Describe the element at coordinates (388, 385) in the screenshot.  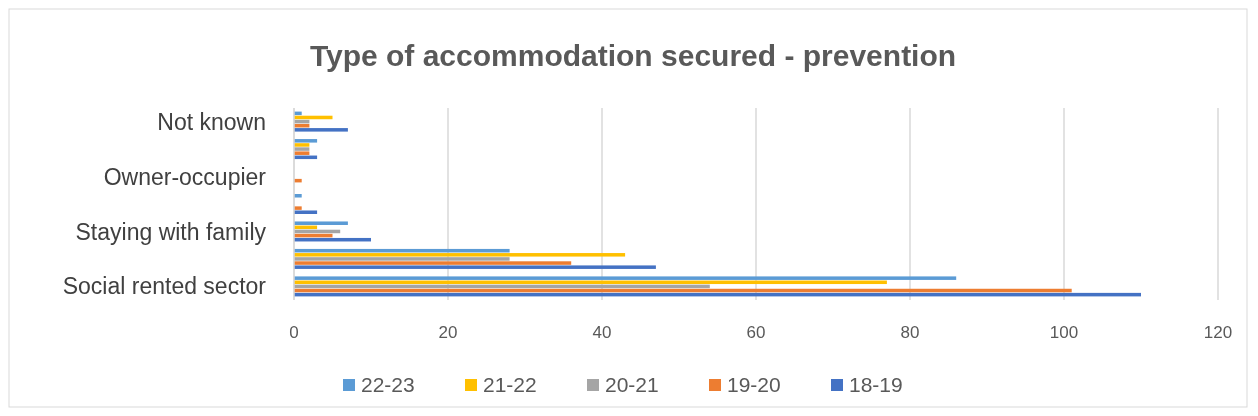
I see `legend-label: 22-23` at that location.